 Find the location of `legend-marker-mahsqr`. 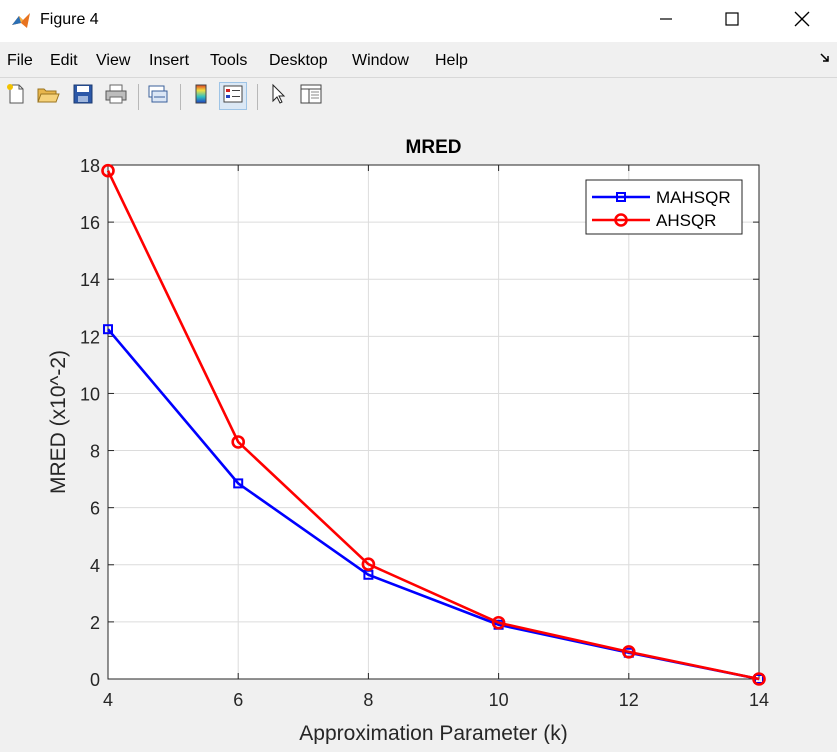

legend-marker-mahsqr is located at coordinates (621, 197).